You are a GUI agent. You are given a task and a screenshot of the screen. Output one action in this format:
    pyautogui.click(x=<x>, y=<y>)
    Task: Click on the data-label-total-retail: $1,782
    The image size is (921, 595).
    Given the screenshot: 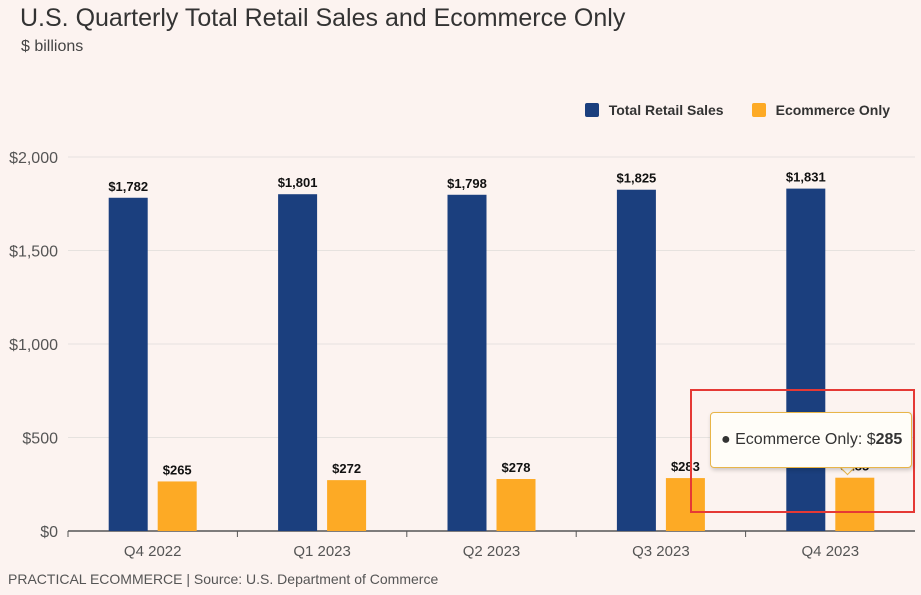 What is the action you would take?
    pyautogui.click(x=128, y=186)
    